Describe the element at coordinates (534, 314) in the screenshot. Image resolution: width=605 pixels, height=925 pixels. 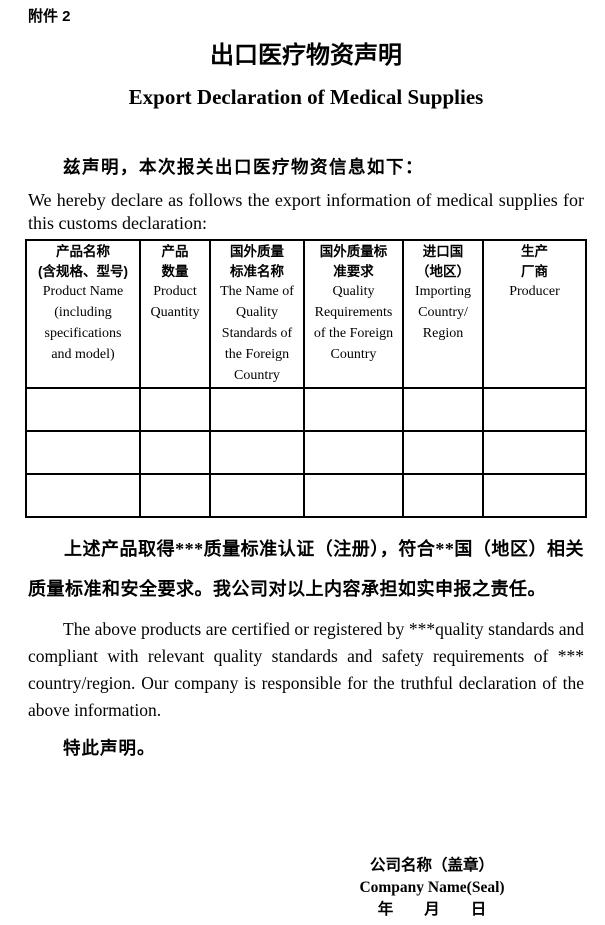
I see `header-producer: 生产 厂商 Producer` at that location.